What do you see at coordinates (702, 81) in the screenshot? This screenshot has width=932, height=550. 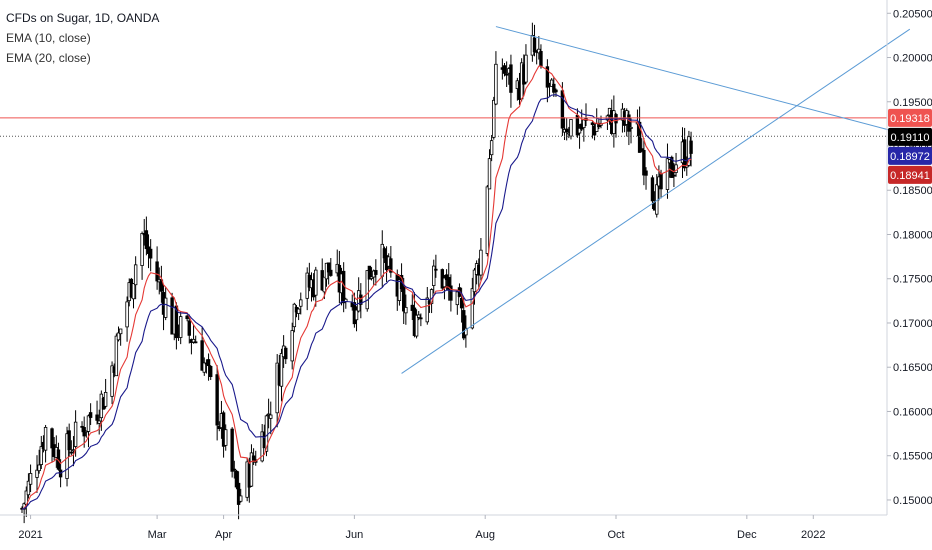 I see `trendline-upper` at bounding box center [702, 81].